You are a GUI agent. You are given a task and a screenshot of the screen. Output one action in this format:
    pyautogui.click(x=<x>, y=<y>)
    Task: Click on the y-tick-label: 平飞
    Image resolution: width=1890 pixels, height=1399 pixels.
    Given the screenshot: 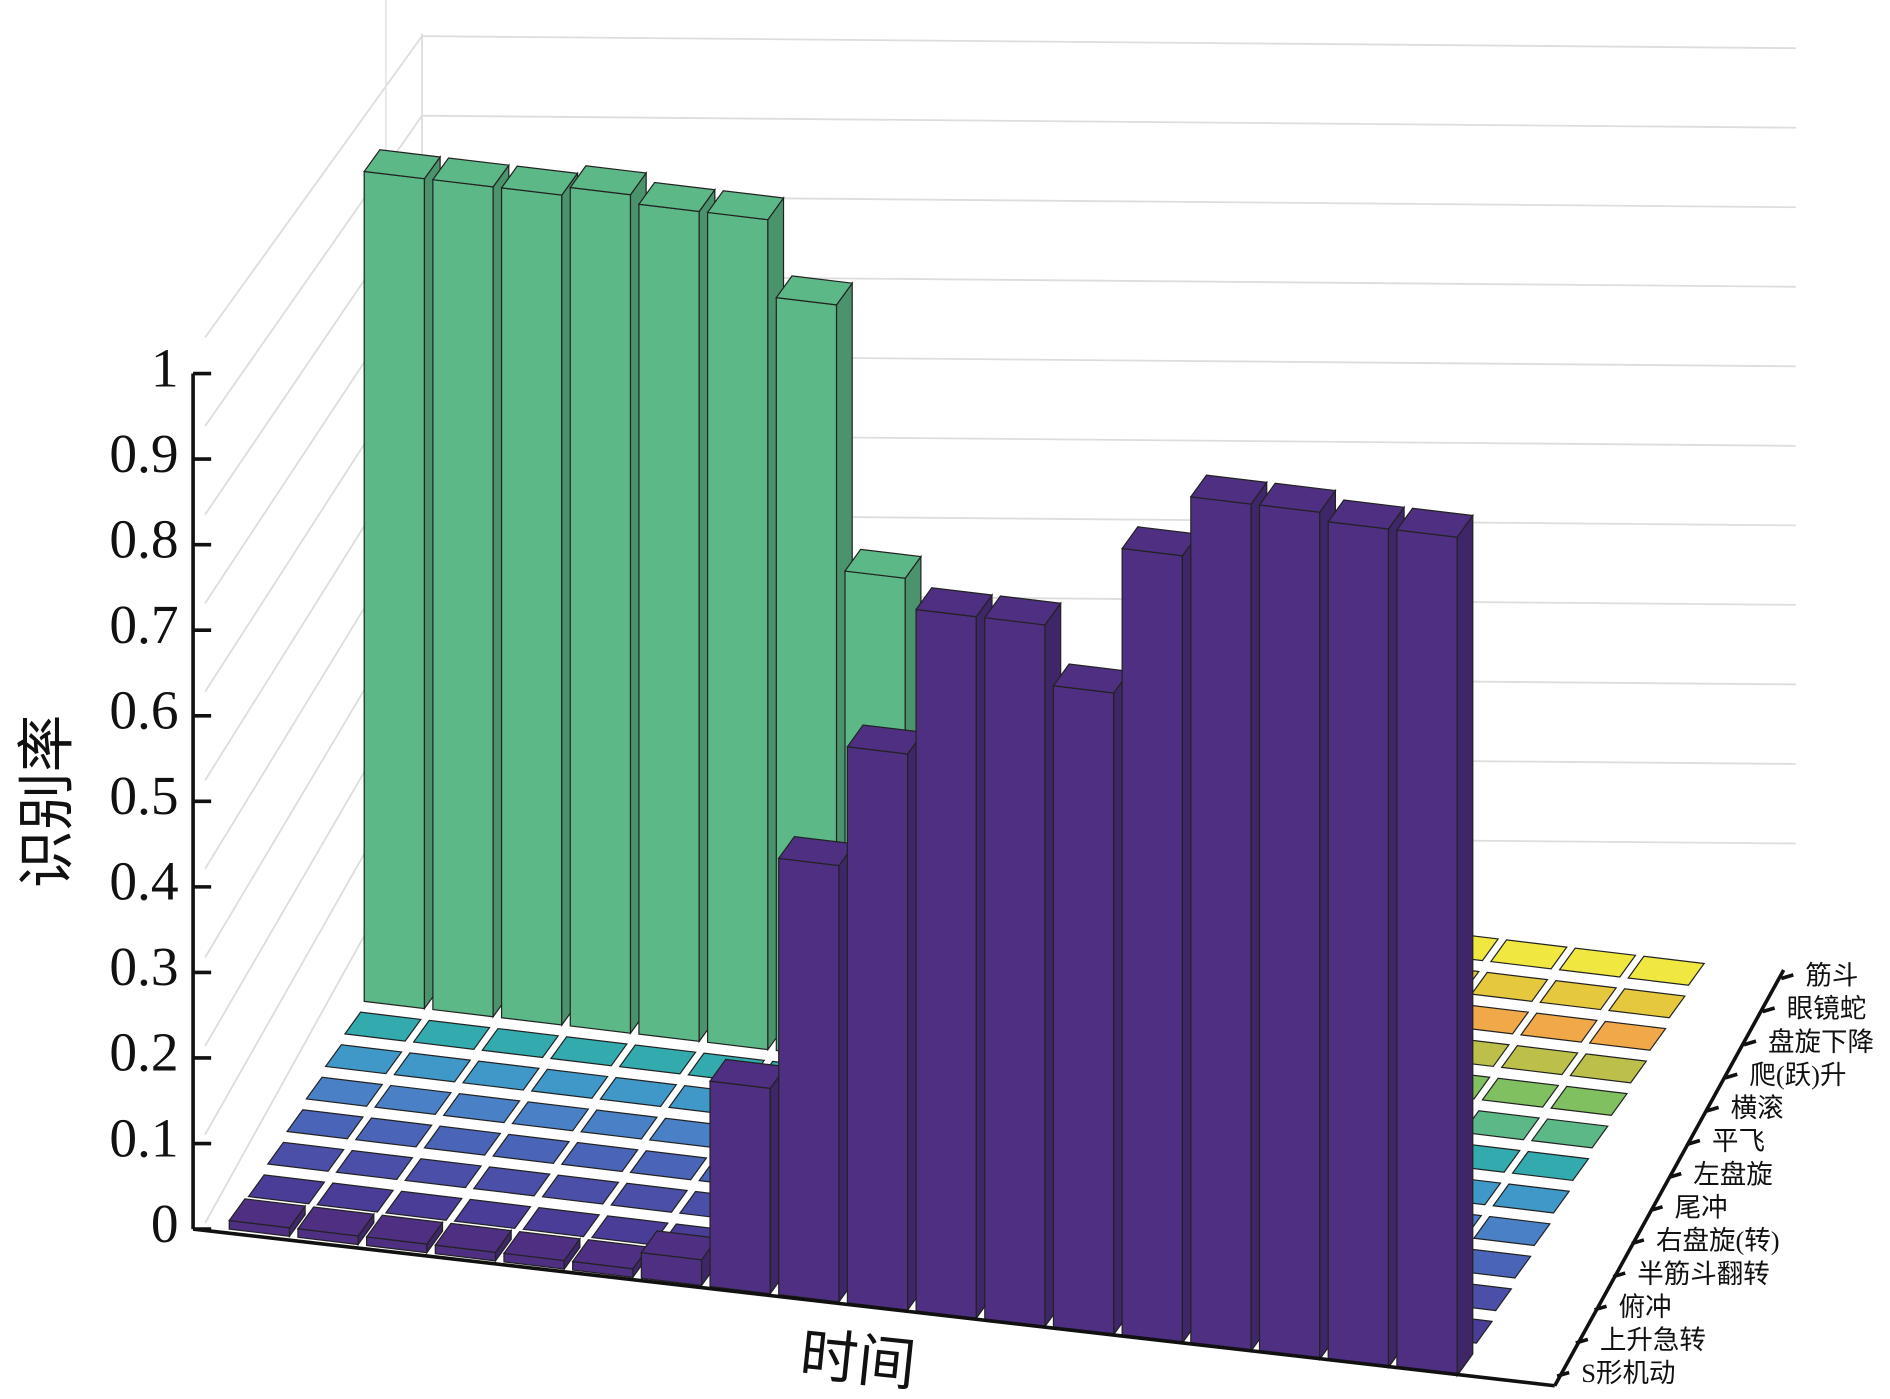 What is the action you would take?
    pyautogui.click(x=1738, y=1141)
    